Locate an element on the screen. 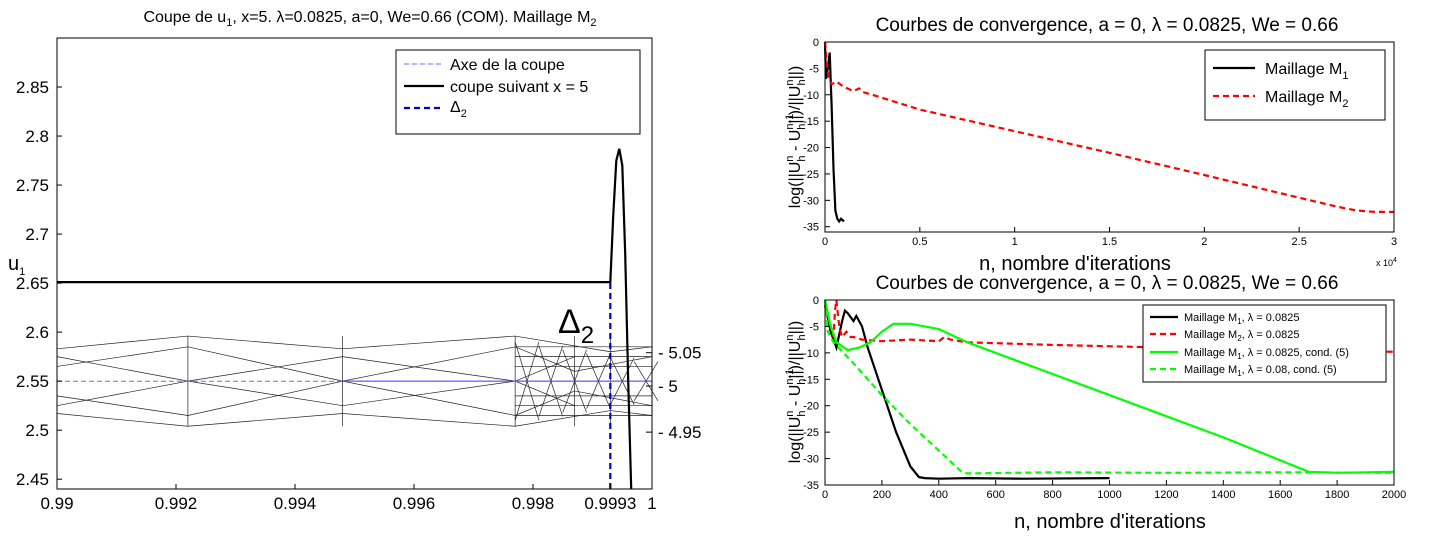  mesh-overlay: - 5.05 - 5 - 4.95 is located at coordinates (378, 388).